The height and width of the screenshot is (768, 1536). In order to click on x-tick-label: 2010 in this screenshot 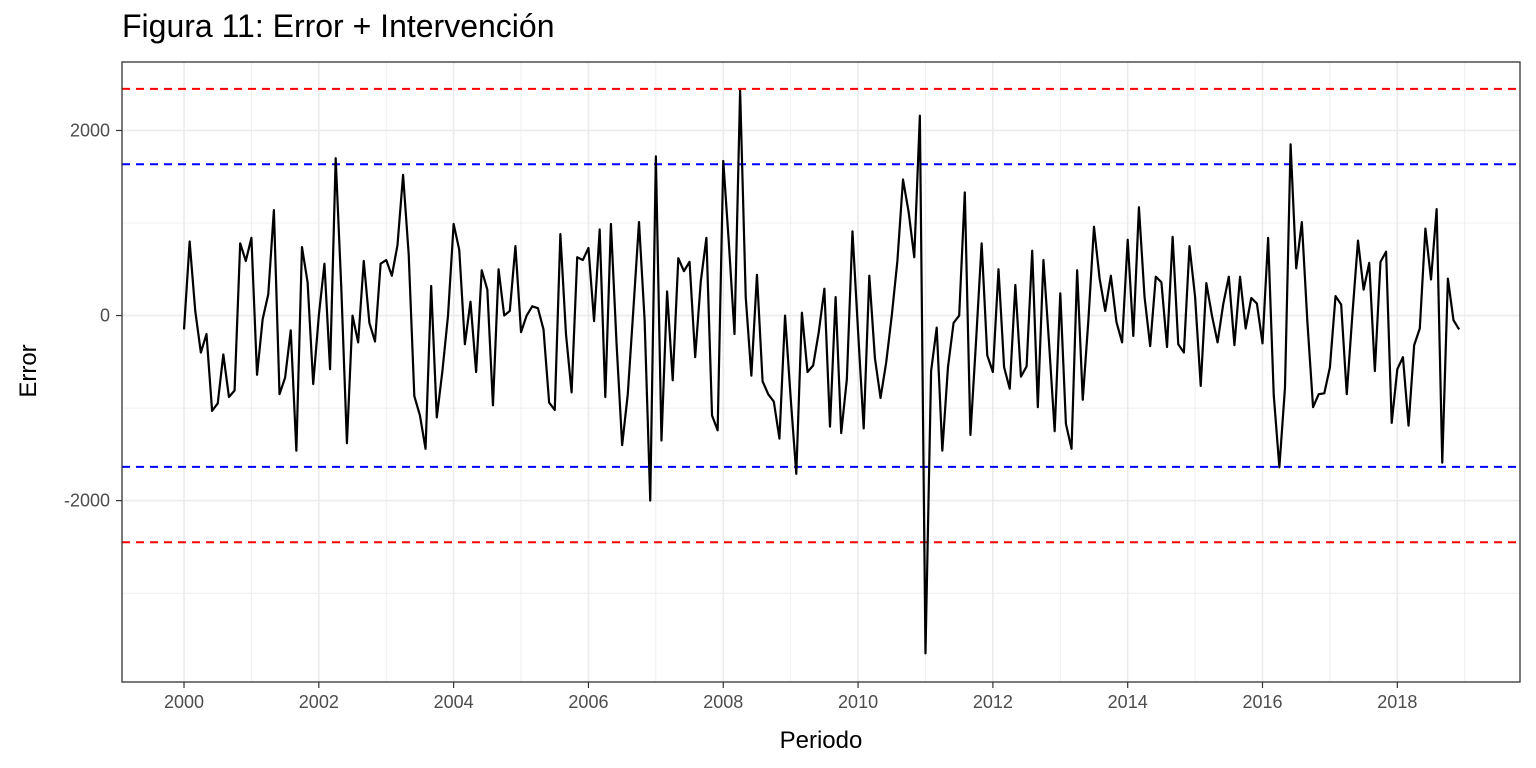, I will do `click(858, 702)`.